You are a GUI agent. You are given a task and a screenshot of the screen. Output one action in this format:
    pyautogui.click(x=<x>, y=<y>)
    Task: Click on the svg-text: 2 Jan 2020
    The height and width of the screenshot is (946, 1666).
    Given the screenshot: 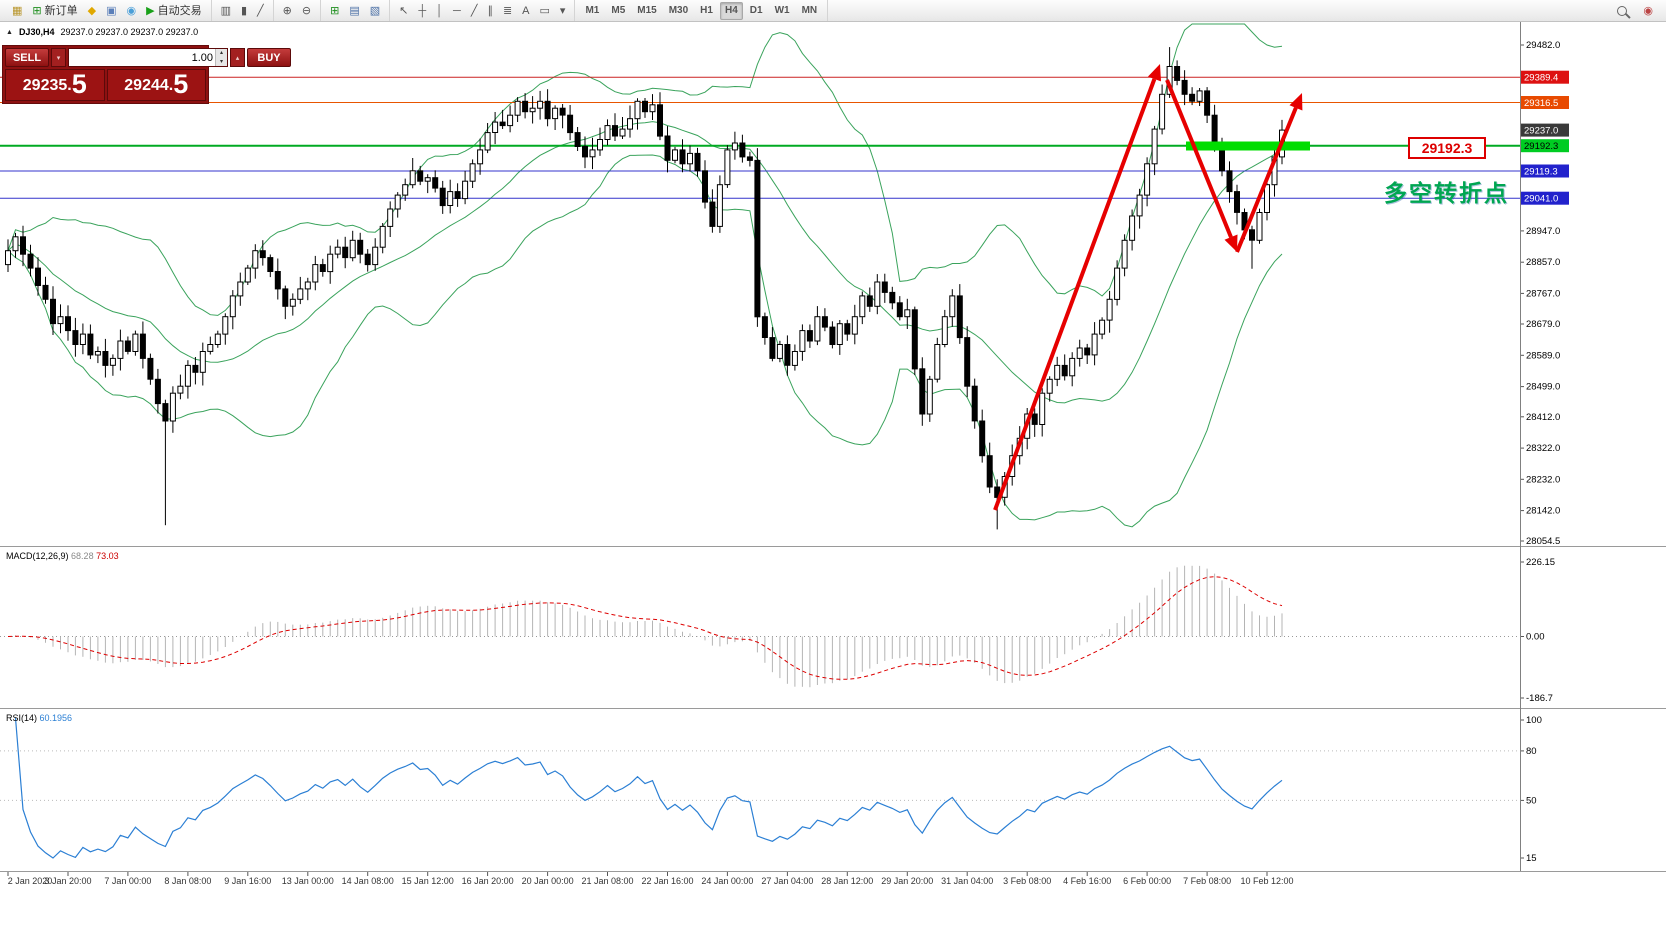 What is the action you would take?
    pyautogui.click(x=30, y=881)
    